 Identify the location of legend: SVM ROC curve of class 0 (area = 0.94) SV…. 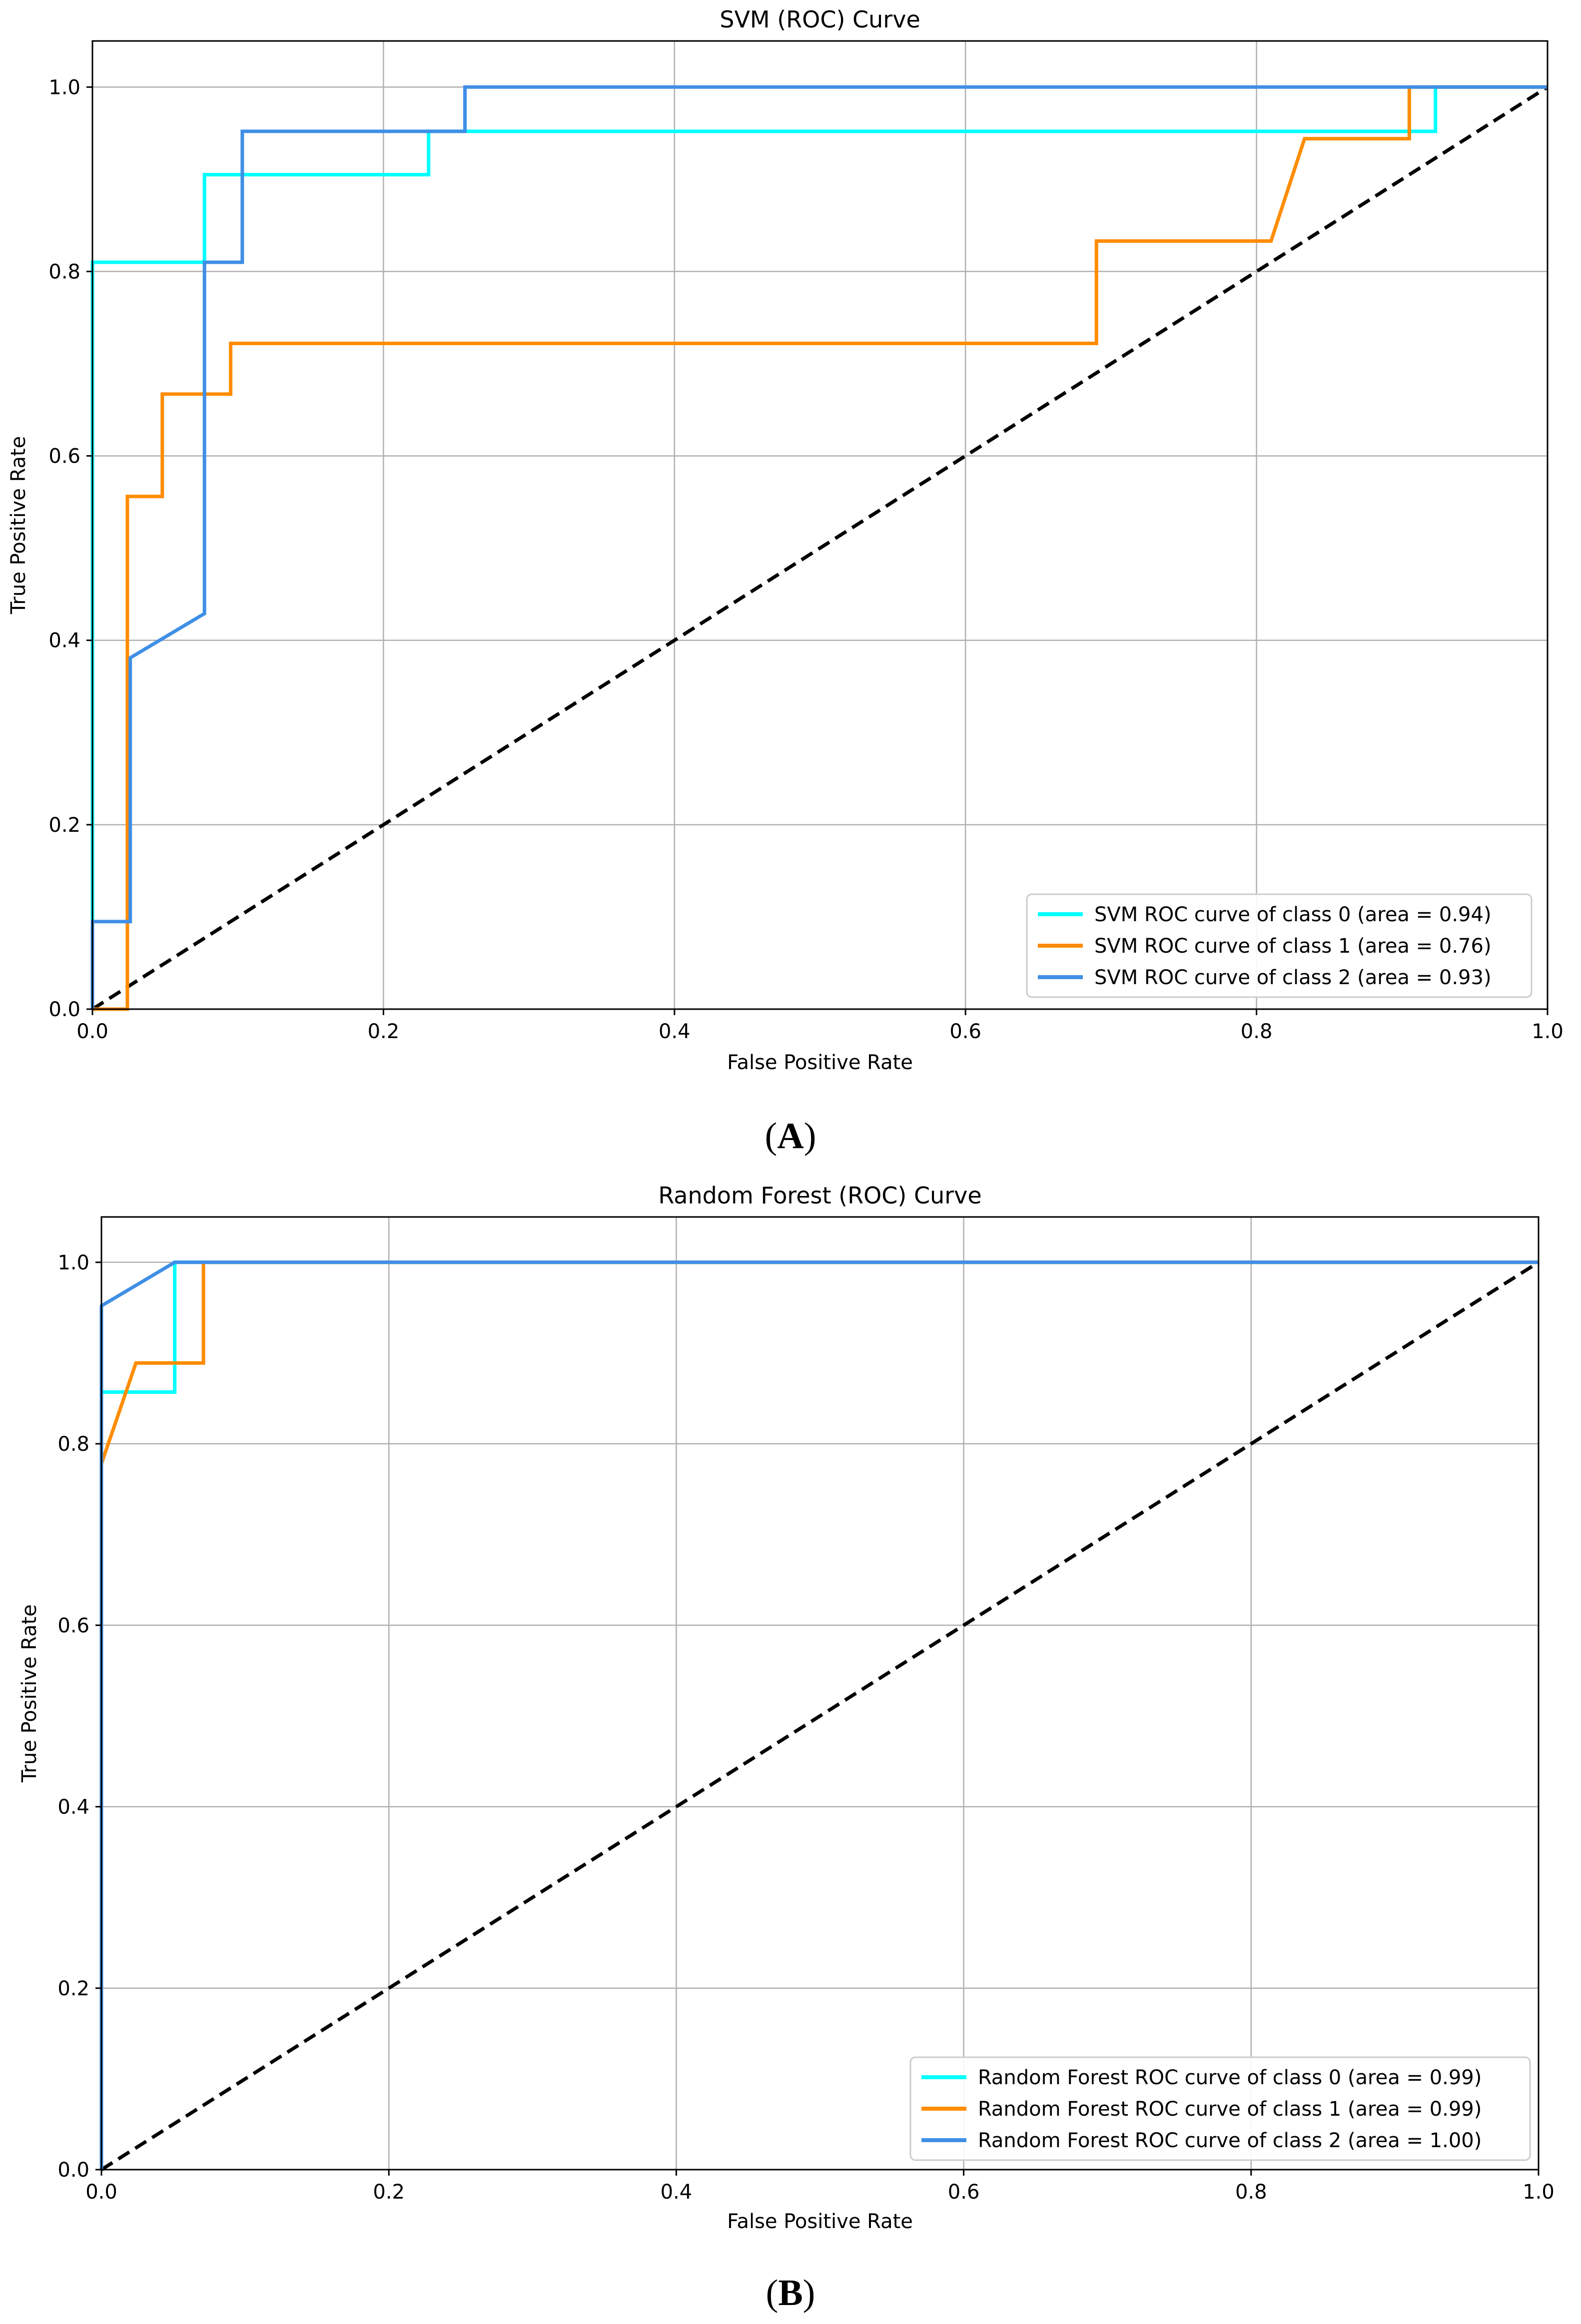
(1280, 945).